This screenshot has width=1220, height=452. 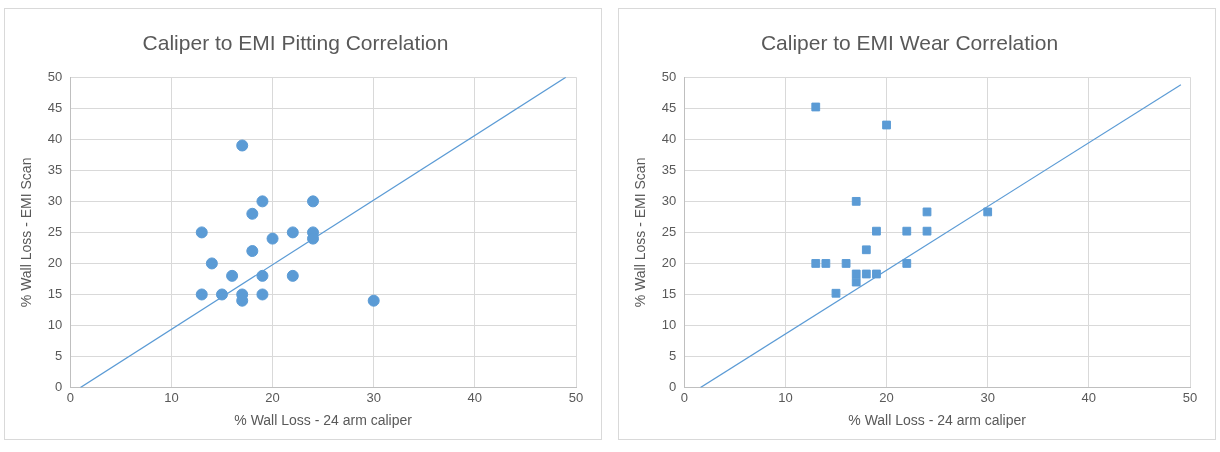 What do you see at coordinates (295, 43) in the screenshot?
I see `chart-title: Caliper to EMI Pitting Correlation` at bounding box center [295, 43].